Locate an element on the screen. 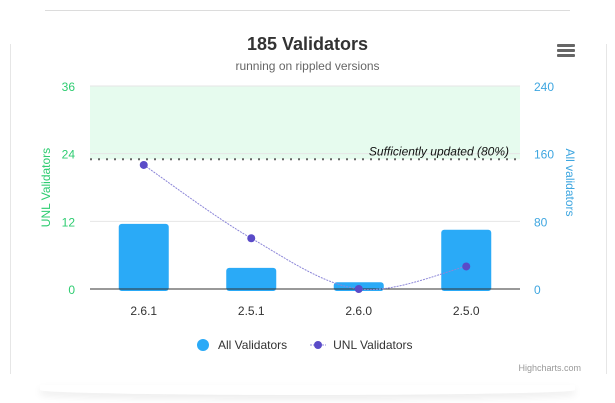  y-right-title: All validators is located at coordinates (570, 182).